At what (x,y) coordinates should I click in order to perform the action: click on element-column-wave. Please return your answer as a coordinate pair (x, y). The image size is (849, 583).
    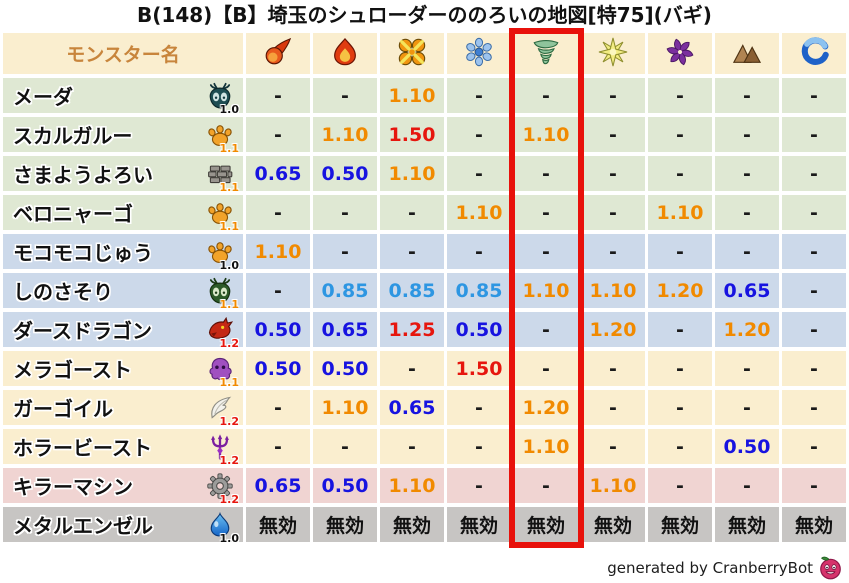
    Looking at the image, I should click on (814, 53).